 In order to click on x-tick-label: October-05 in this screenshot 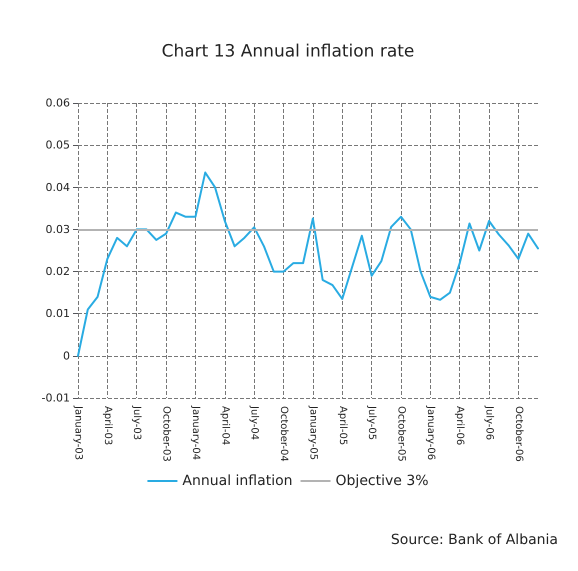, I will do `click(400, 434)`.